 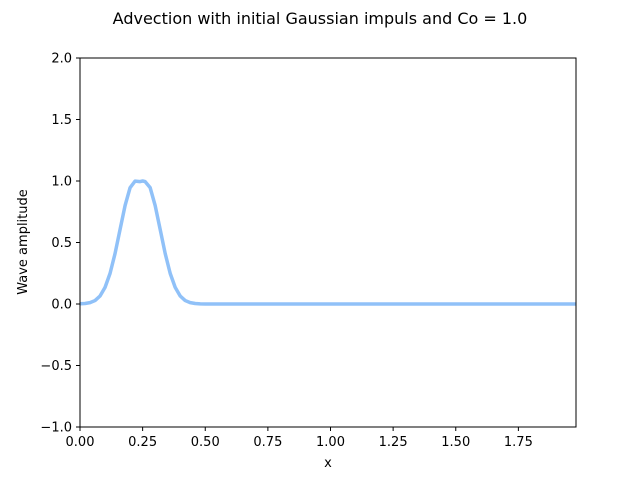 I want to click on x-tick-label: 0.50, so click(x=205, y=442).